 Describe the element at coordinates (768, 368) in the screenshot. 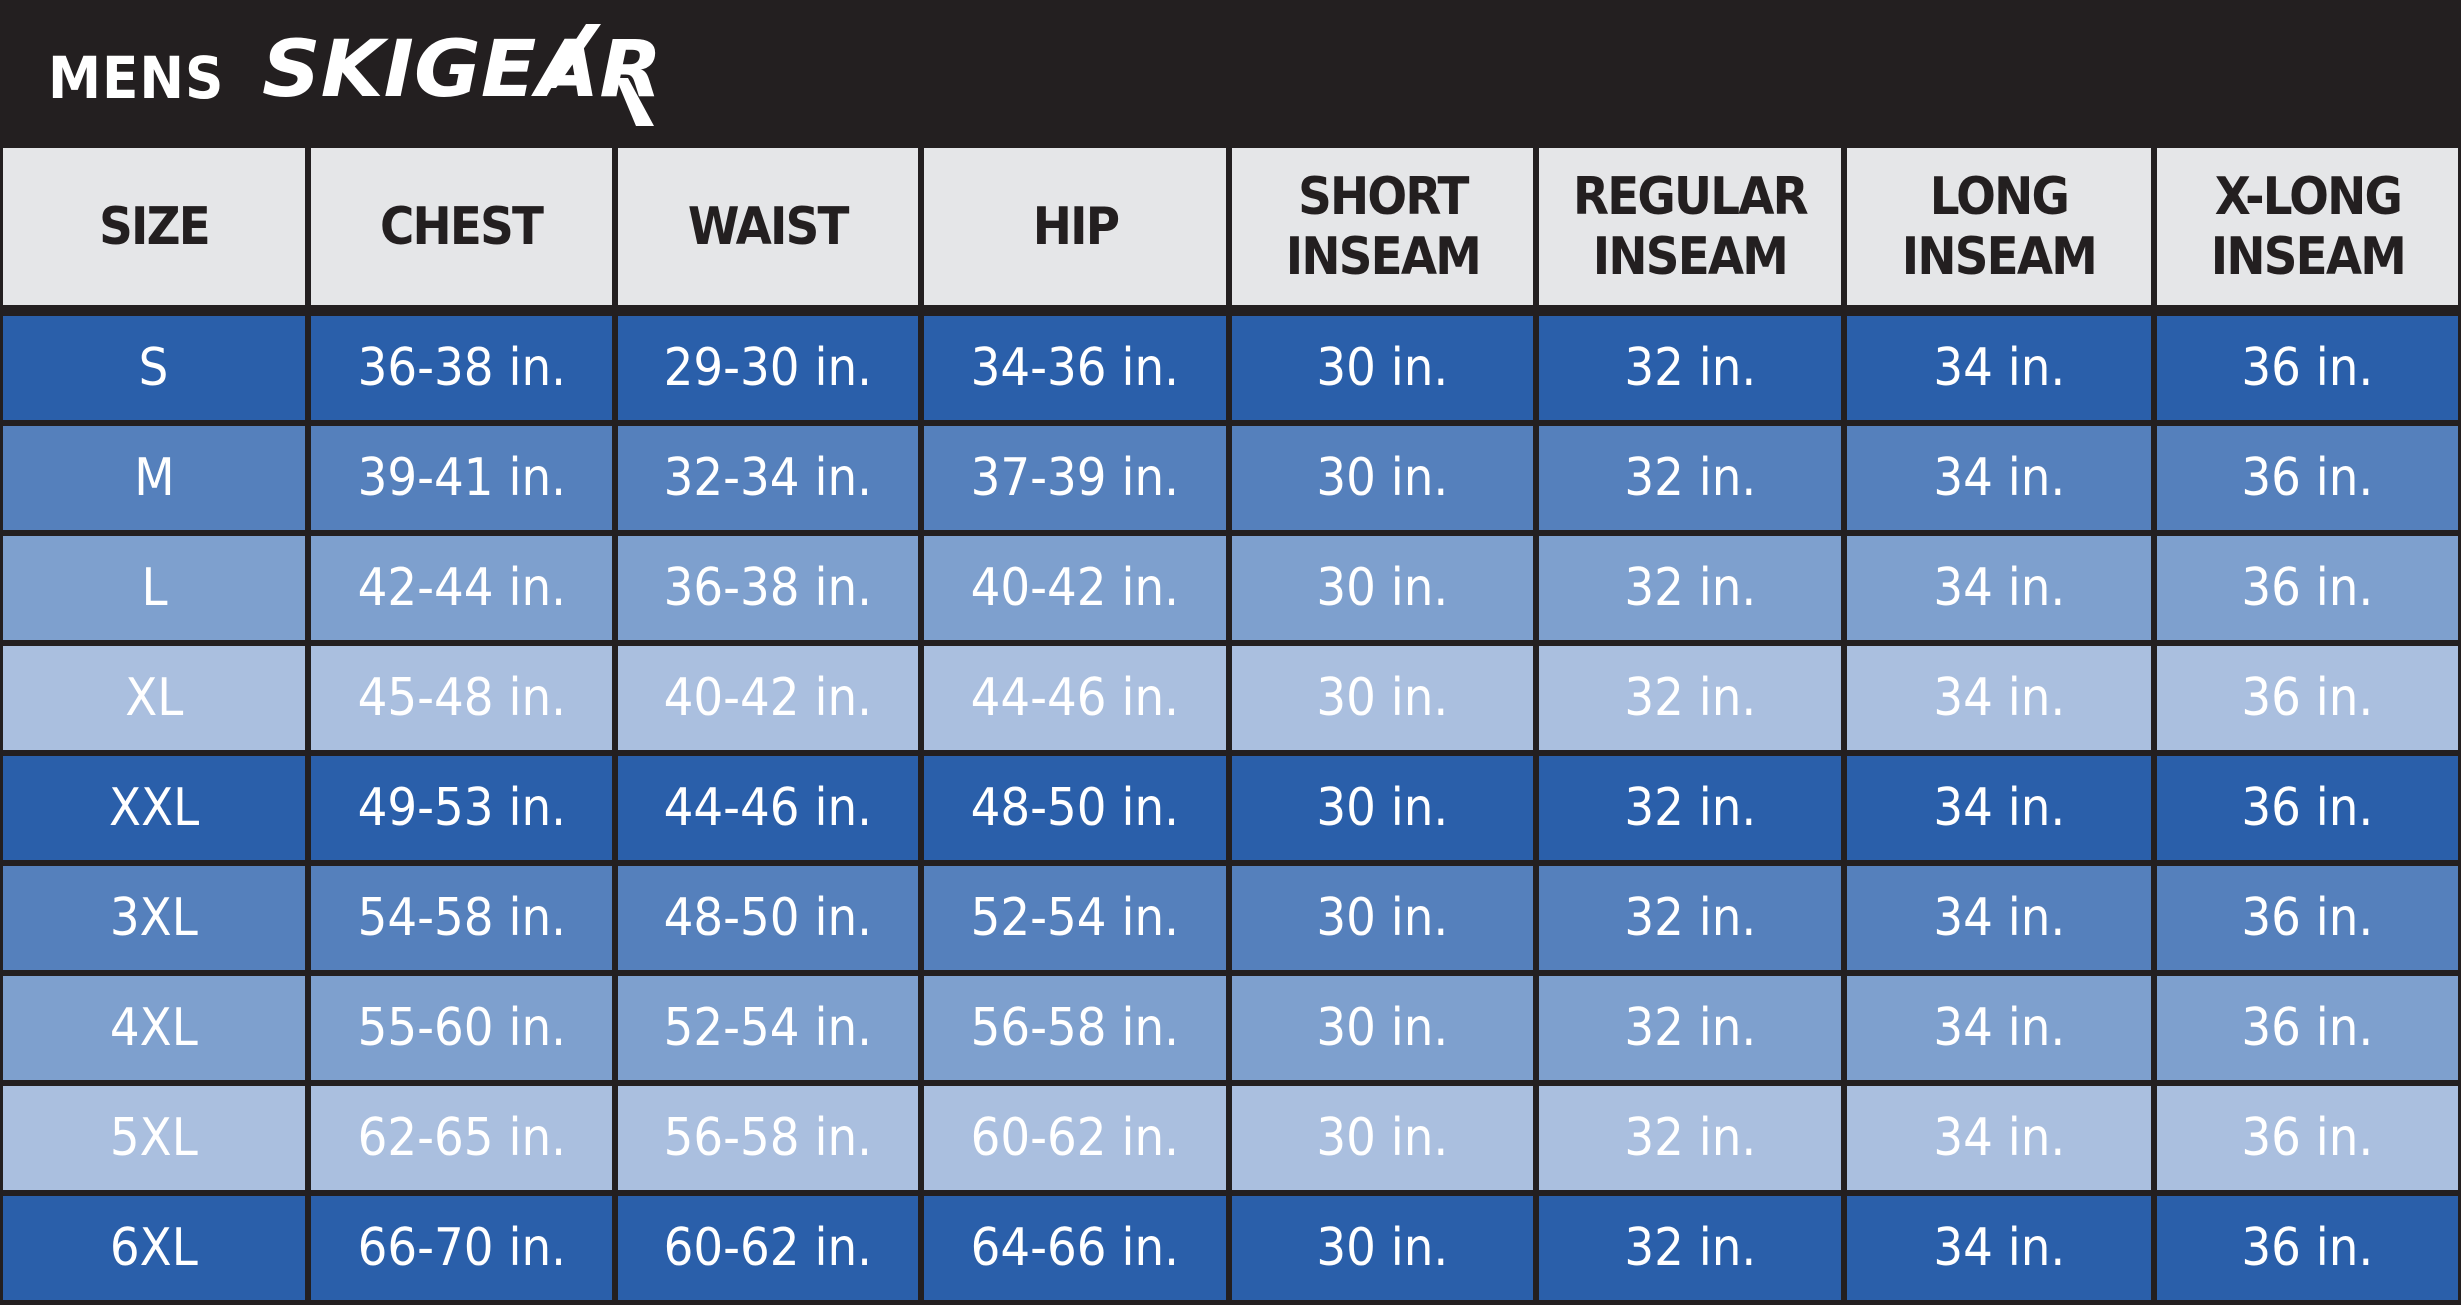

I see `cell-waist: 29-30 in.` at that location.